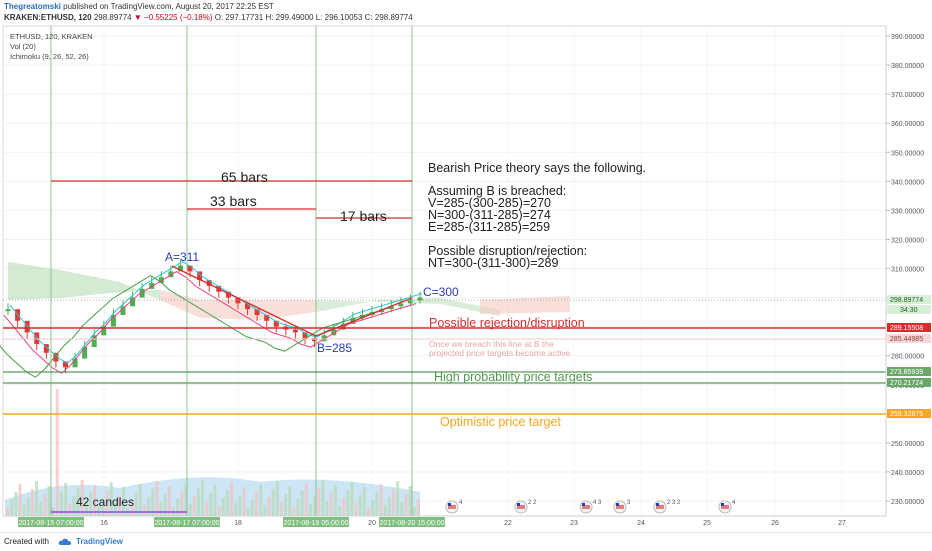 This screenshot has height=551, width=932. I want to click on last-price: 298.89774, so click(112, 17).